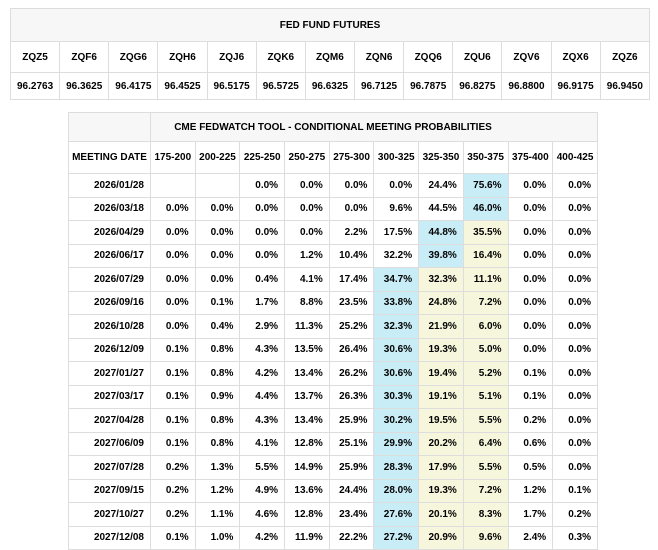 The image size is (658, 550). I want to click on probability-cell: 23.4%, so click(351, 514).